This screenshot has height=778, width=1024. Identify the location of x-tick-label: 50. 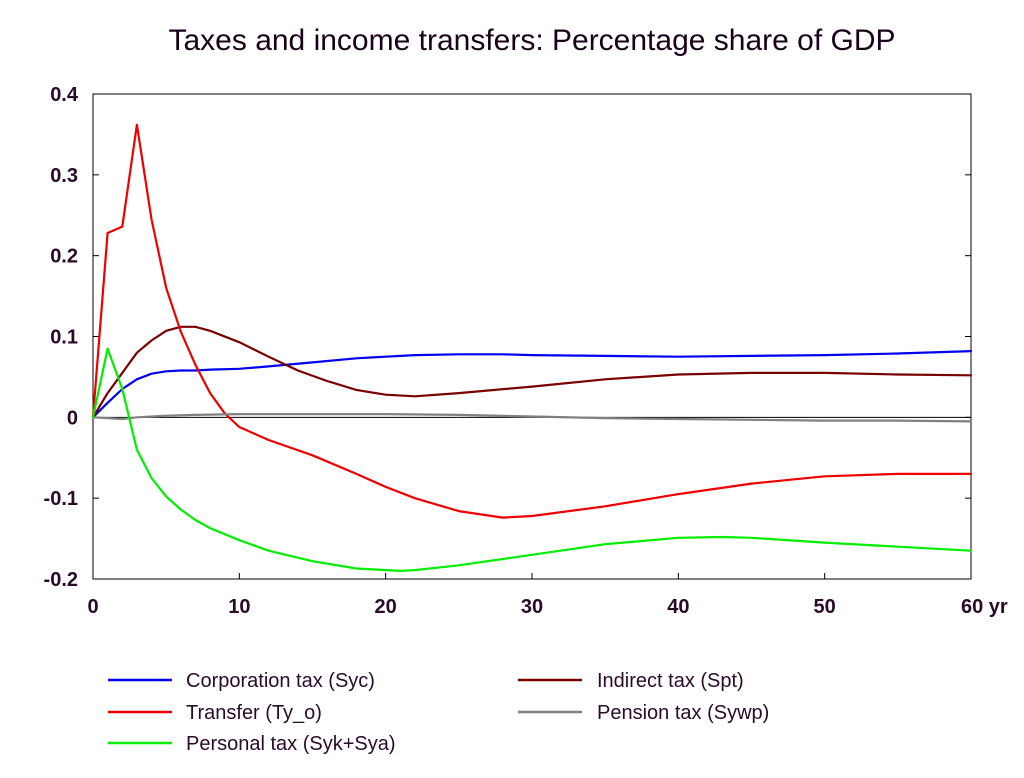
(825, 607).